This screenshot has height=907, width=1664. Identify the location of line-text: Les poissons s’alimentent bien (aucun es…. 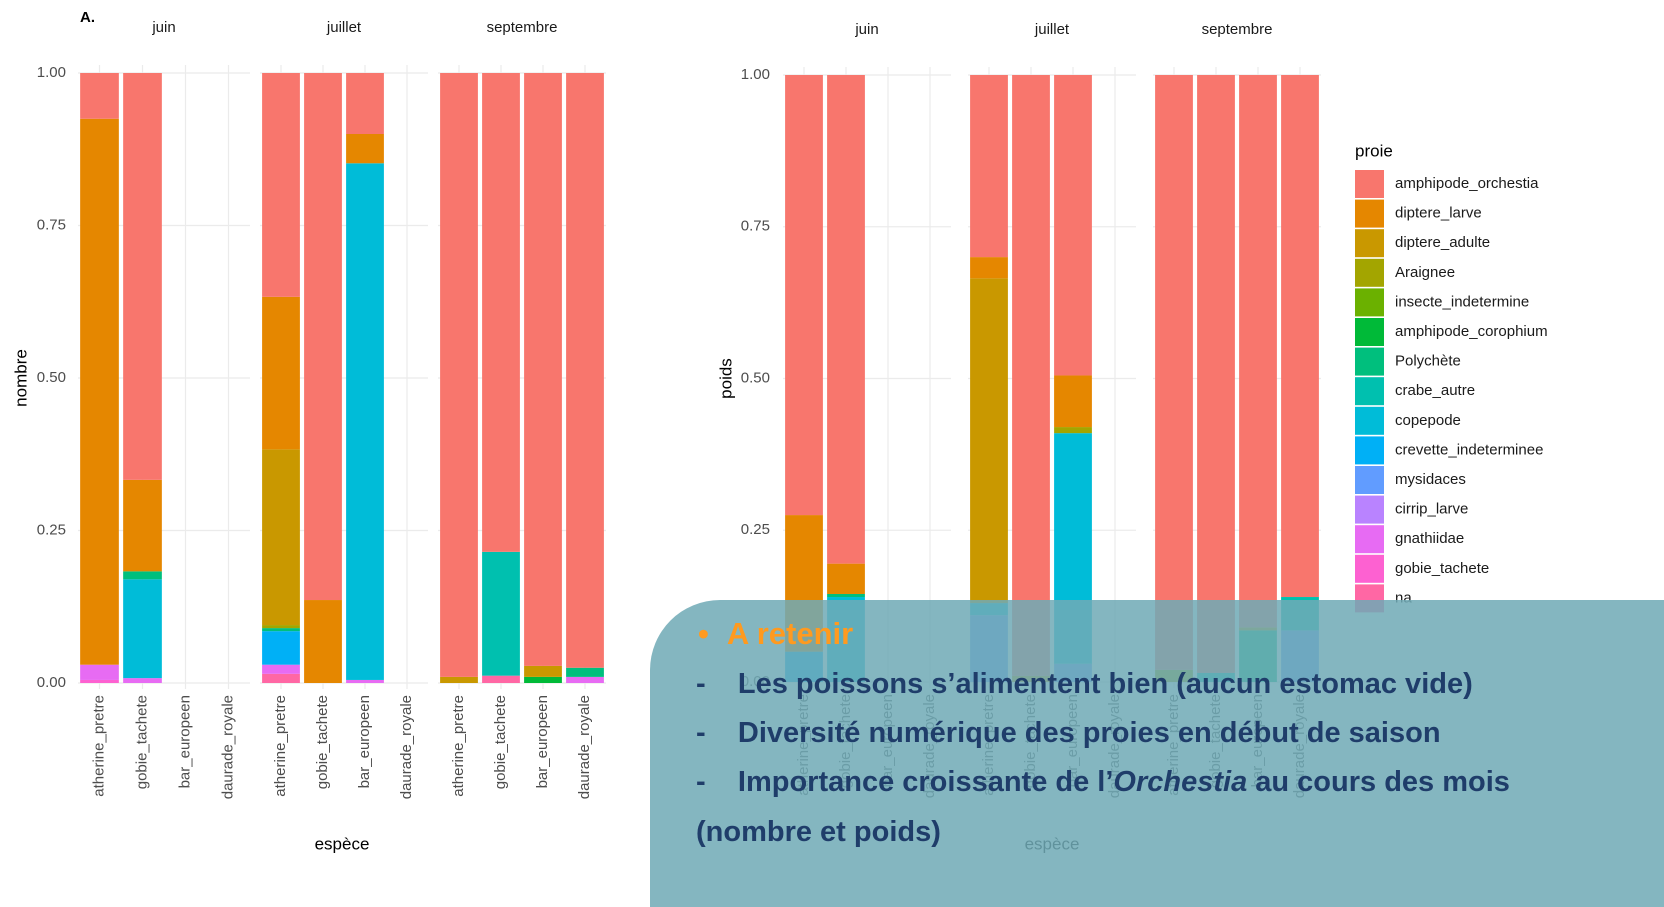
(1105, 684).